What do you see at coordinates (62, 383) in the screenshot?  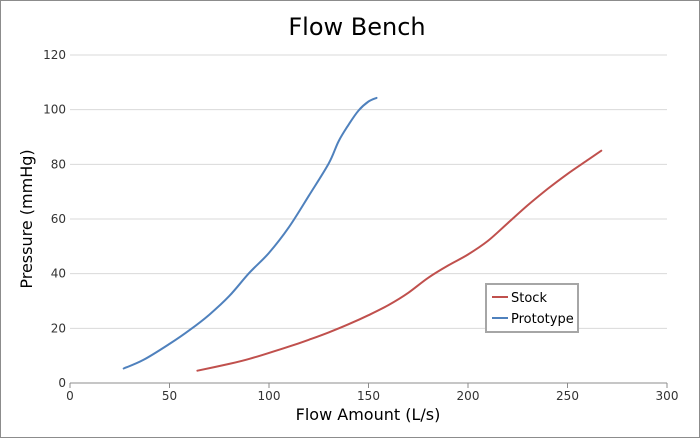 I see `y-tick-label: 0` at bounding box center [62, 383].